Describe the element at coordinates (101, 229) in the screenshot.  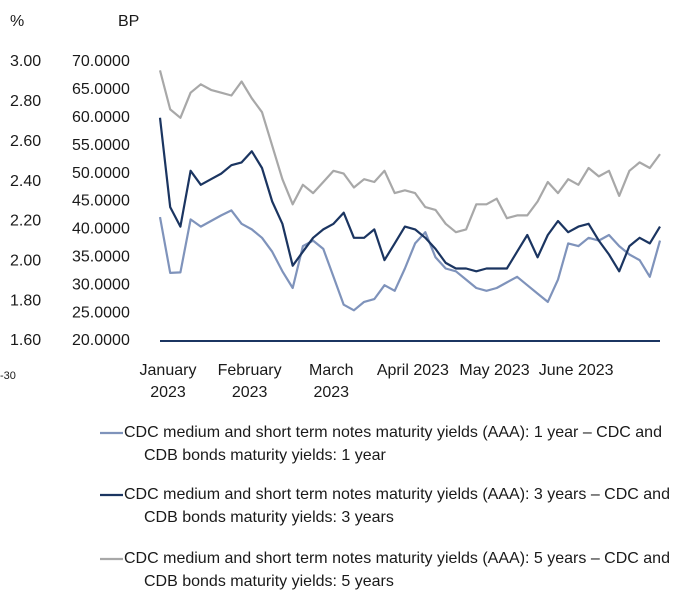
I see `y-tick-label: 40.0000` at that location.